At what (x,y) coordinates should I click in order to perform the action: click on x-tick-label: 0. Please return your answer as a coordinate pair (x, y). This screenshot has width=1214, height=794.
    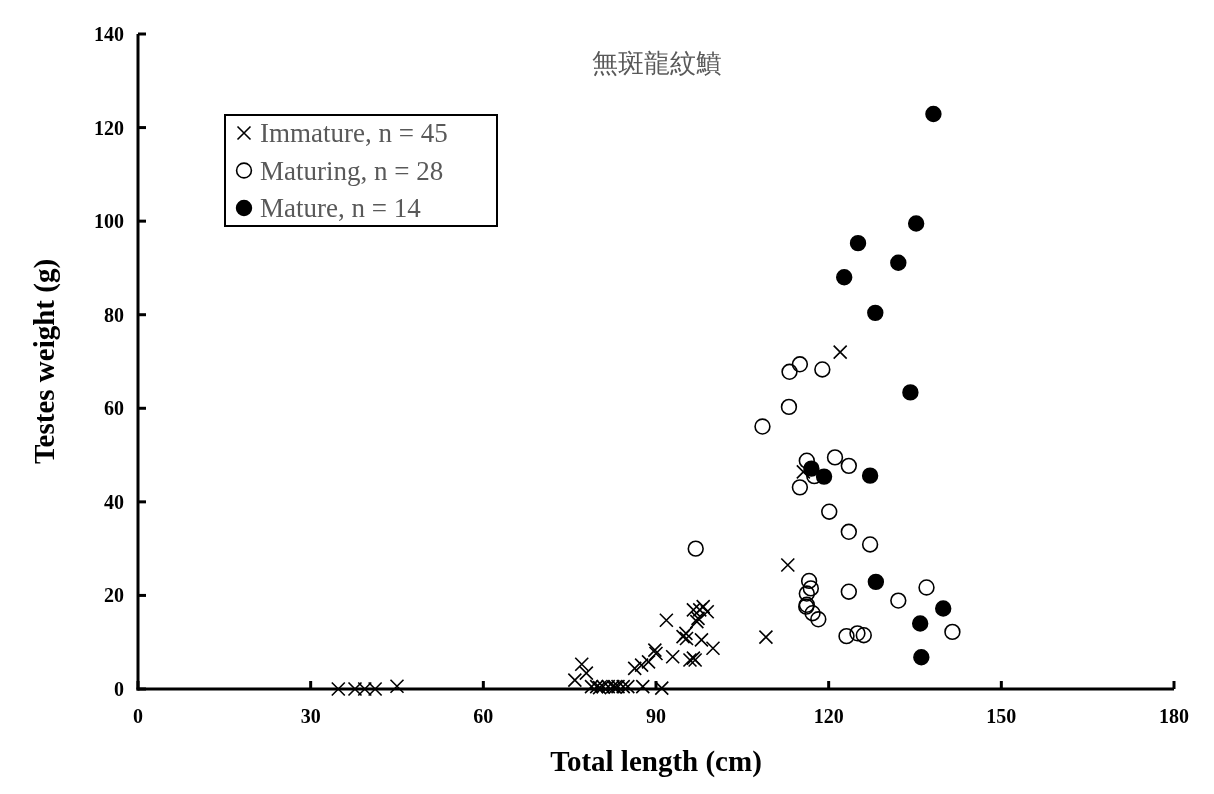
    Looking at the image, I should click on (138, 716).